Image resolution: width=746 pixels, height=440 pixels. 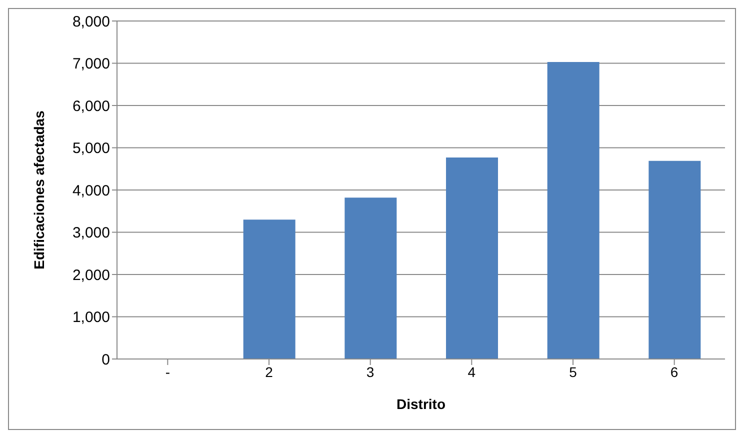 I want to click on x-axis-title: Distrito, so click(x=421, y=404).